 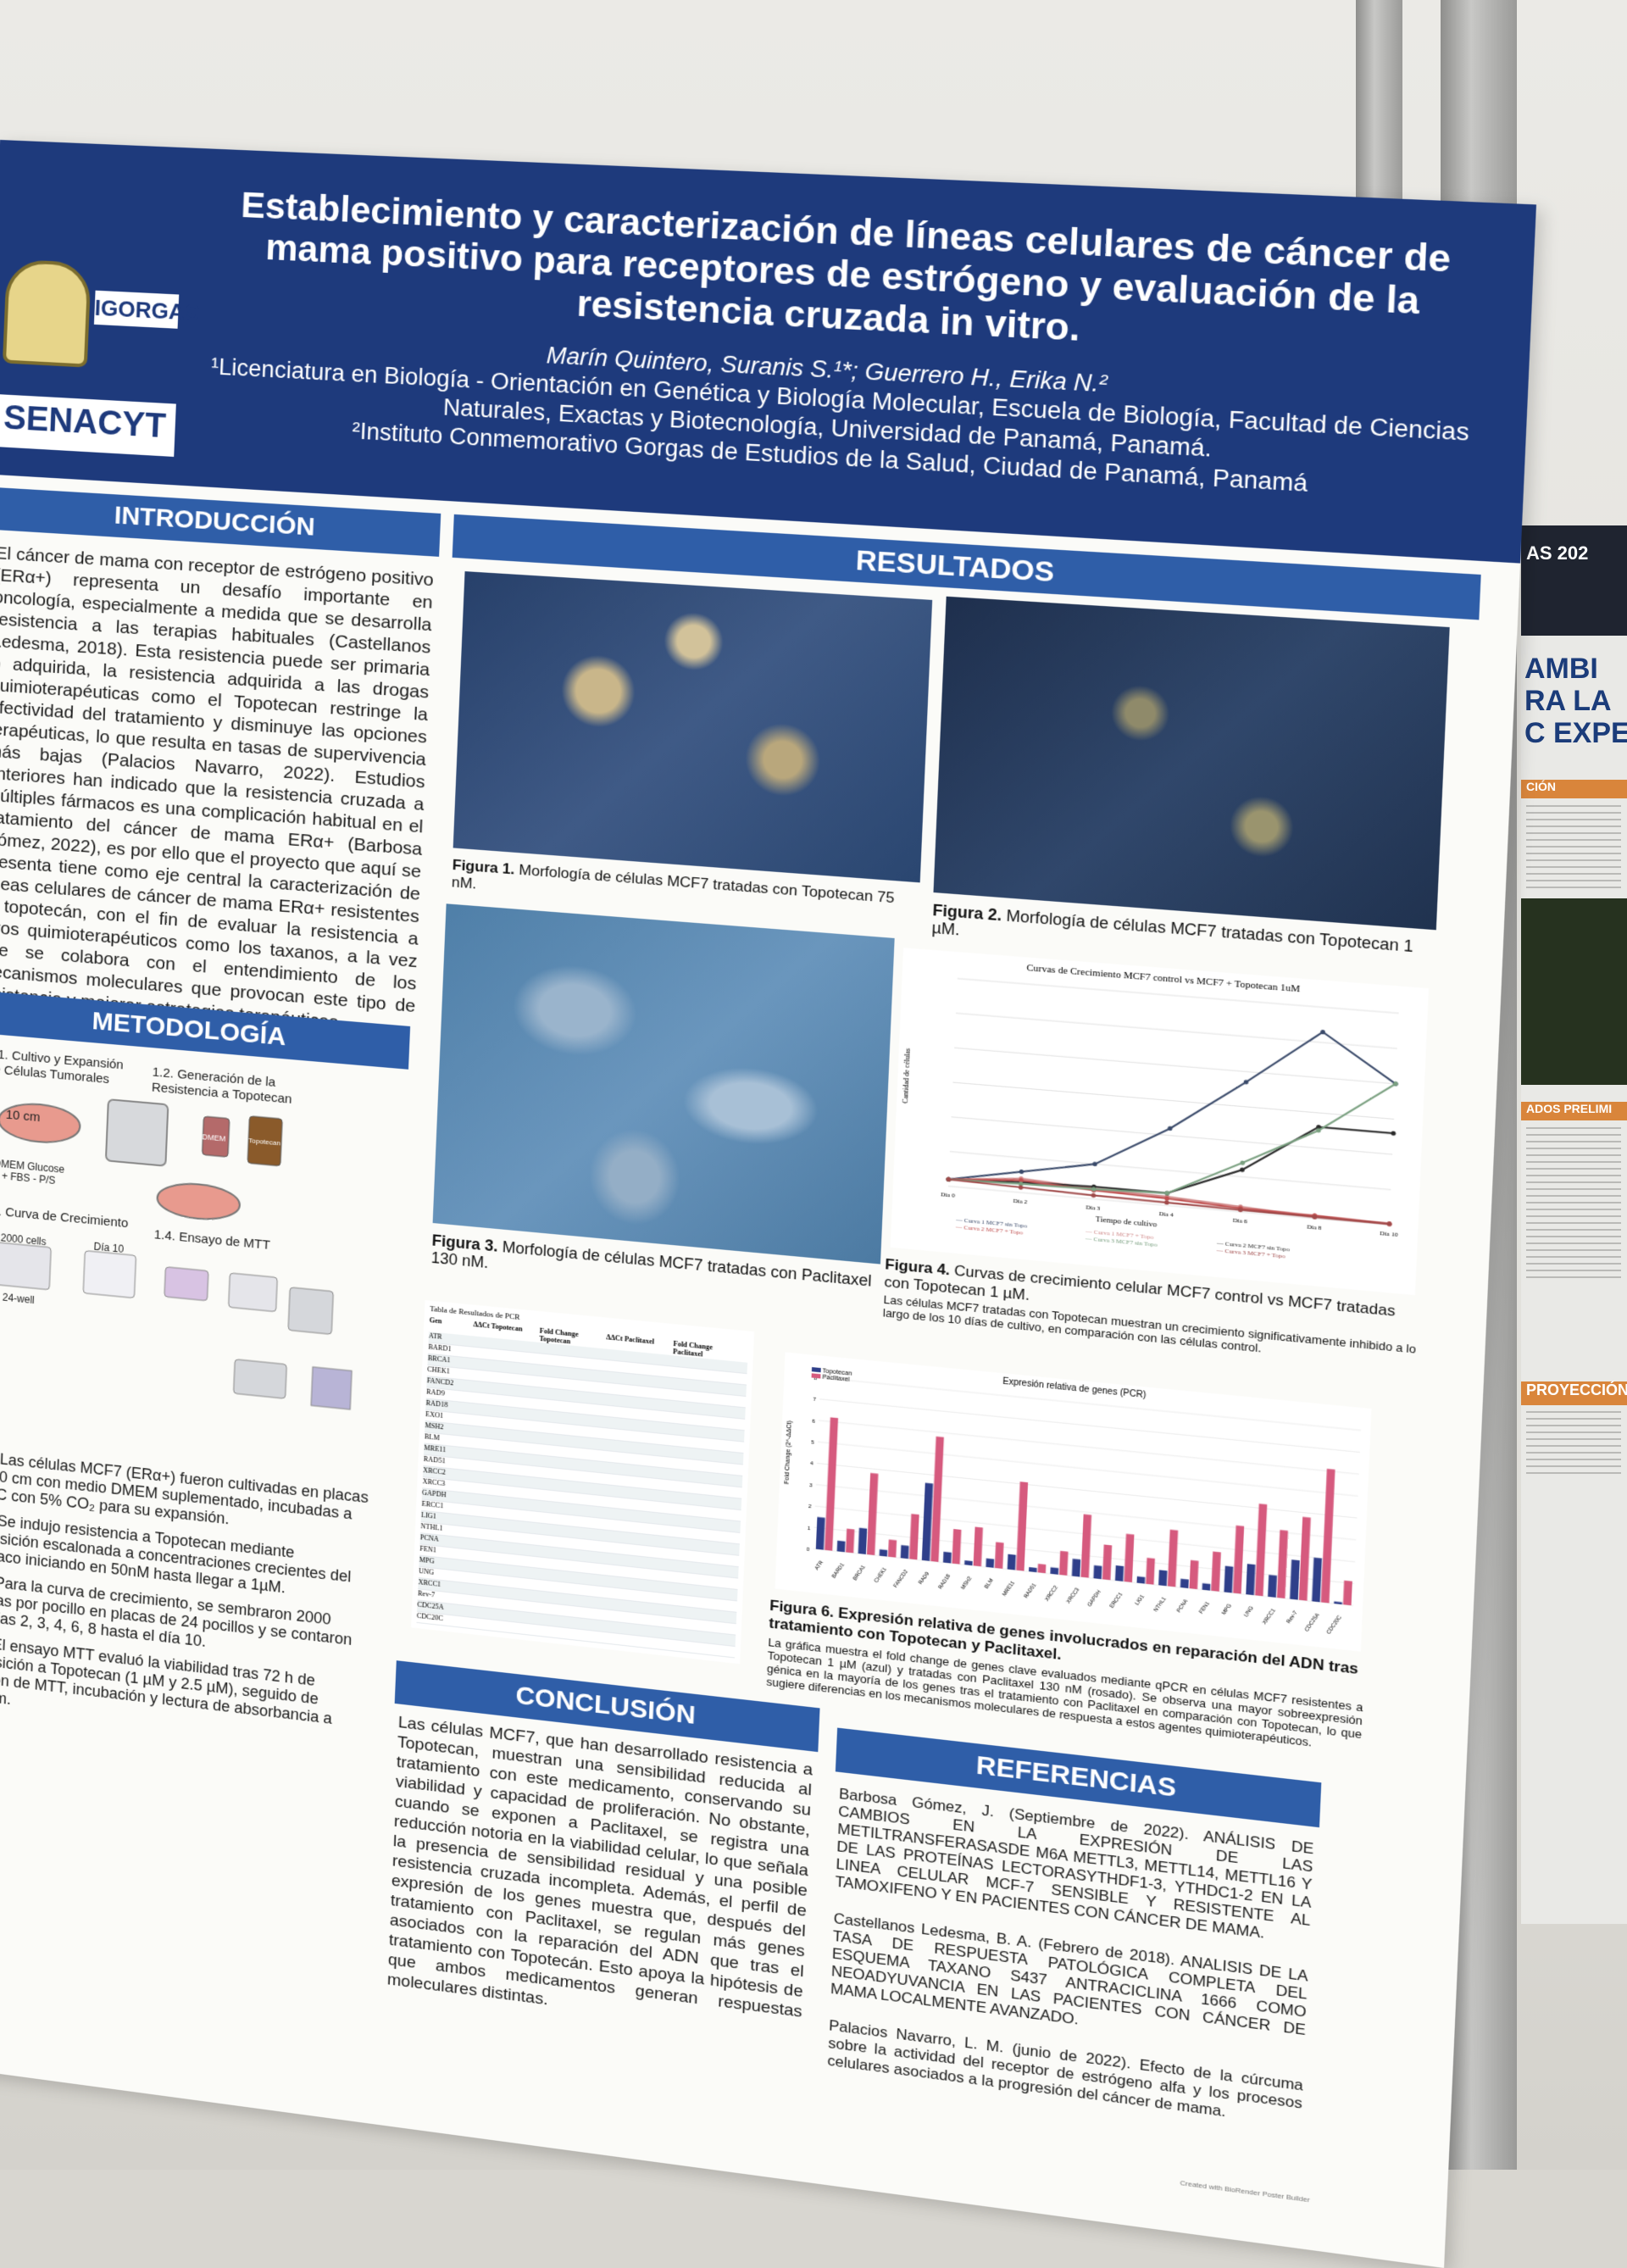 What do you see at coordinates (440, 1348) in the screenshot?
I see `table-gene-cell: BARD1` at bounding box center [440, 1348].